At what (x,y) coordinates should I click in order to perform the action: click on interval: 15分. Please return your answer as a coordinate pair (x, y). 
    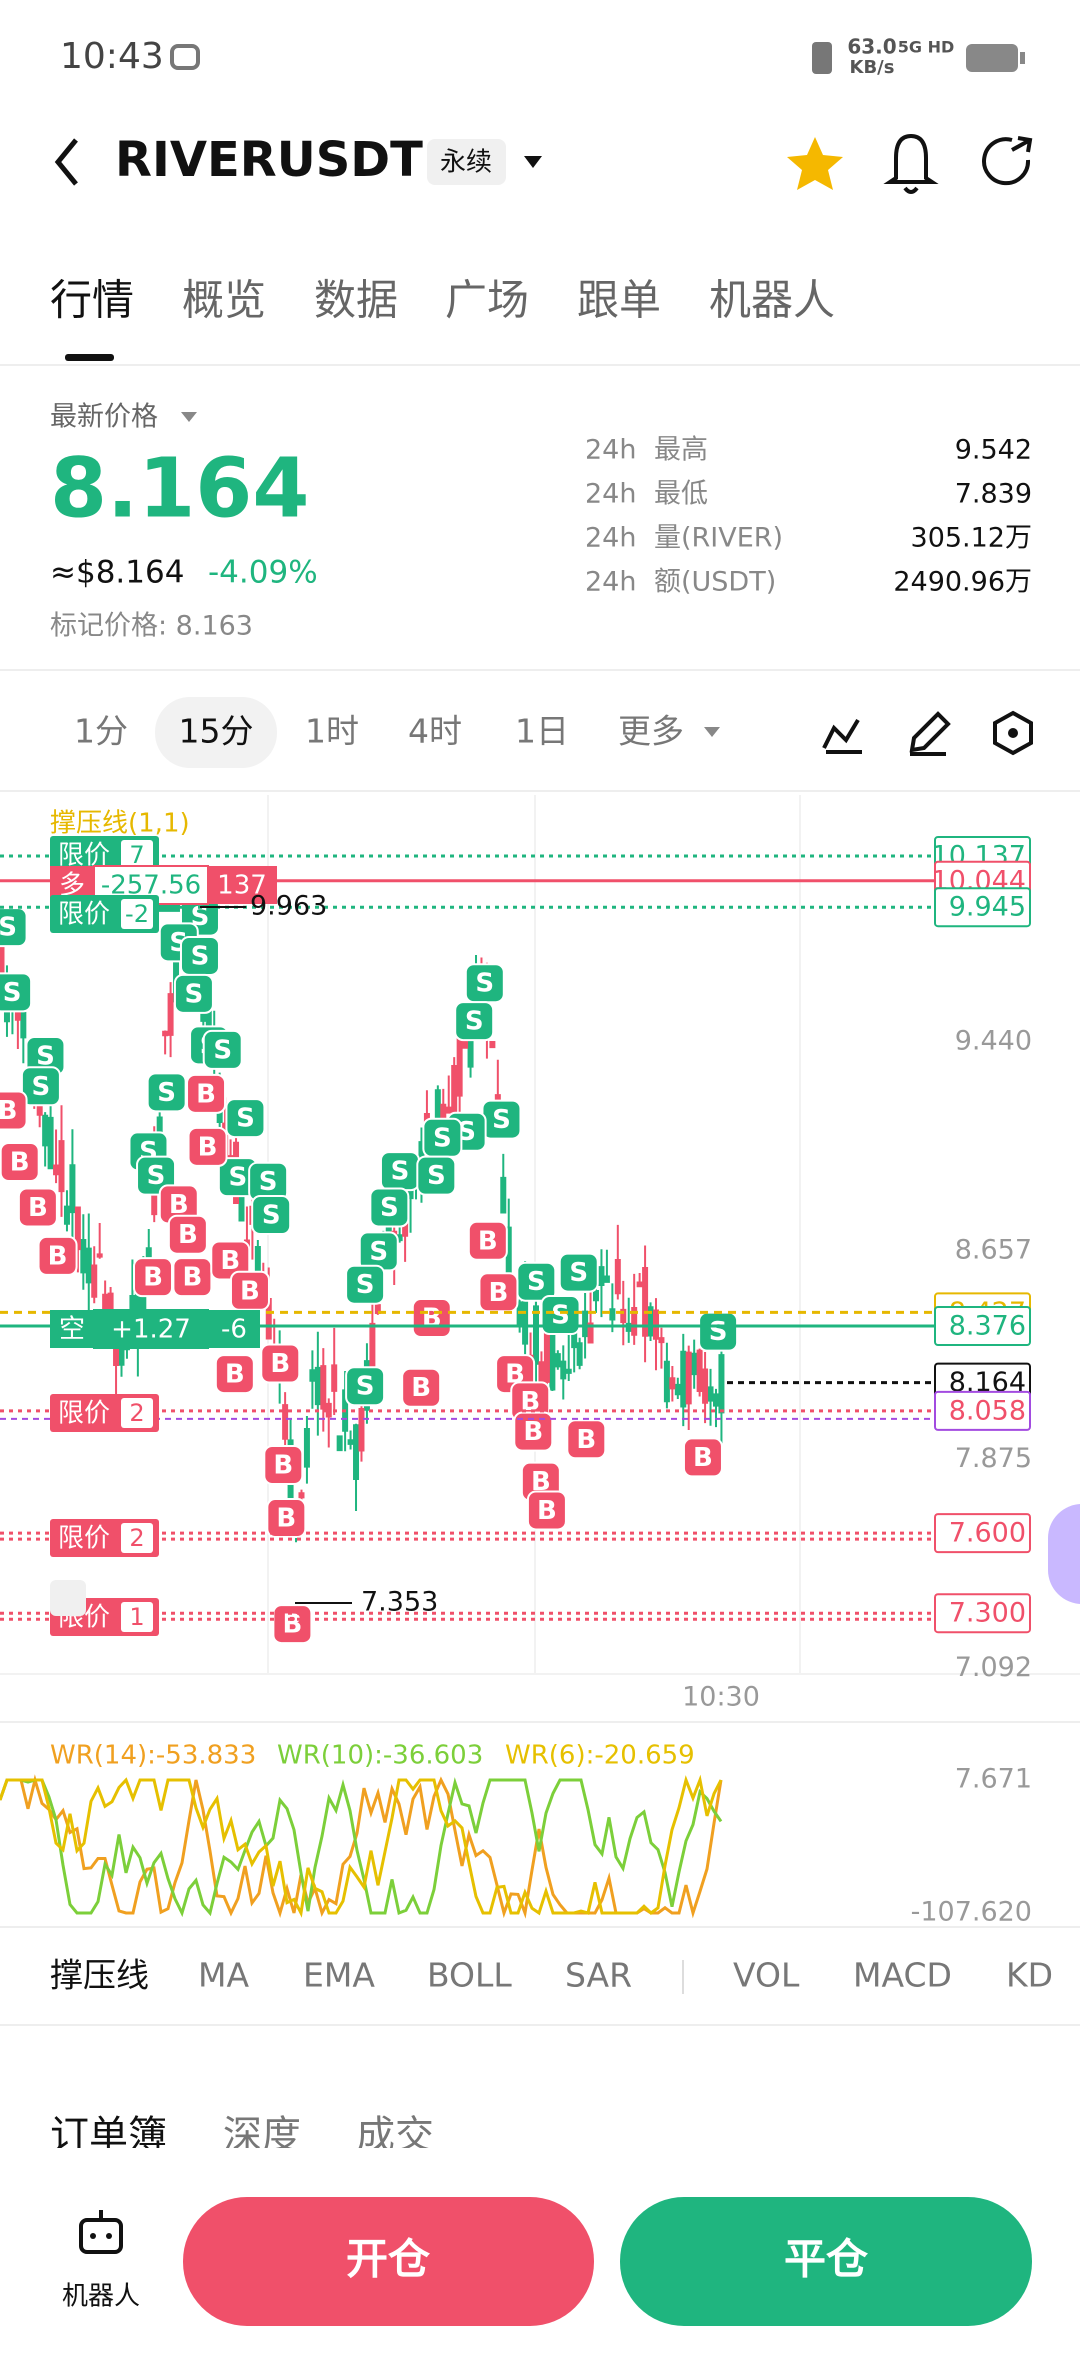
    Looking at the image, I should click on (216, 731).